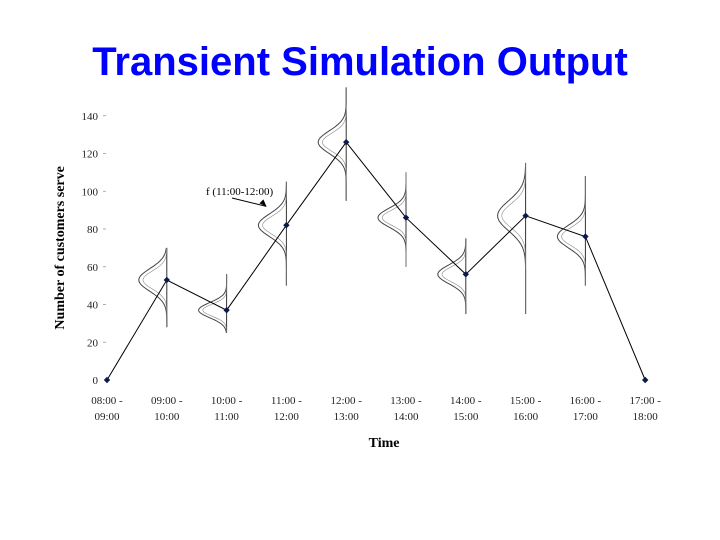  What do you see at coordinates (90, 155) in the screenshot?
I see `y-tick-label: 120` at bounding box center [90, 155].